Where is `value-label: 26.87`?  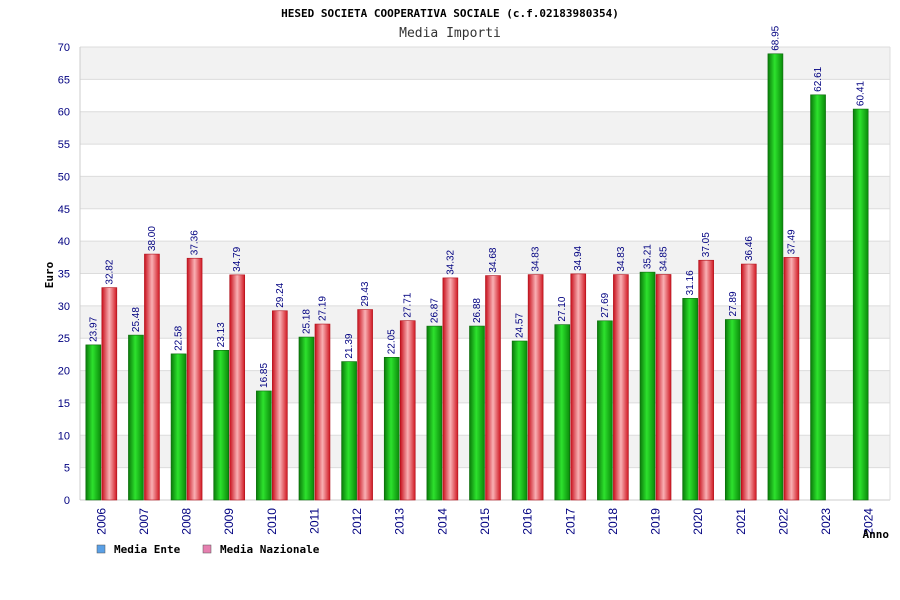 value-label: 26.87 is located at coordinates (434, 310).